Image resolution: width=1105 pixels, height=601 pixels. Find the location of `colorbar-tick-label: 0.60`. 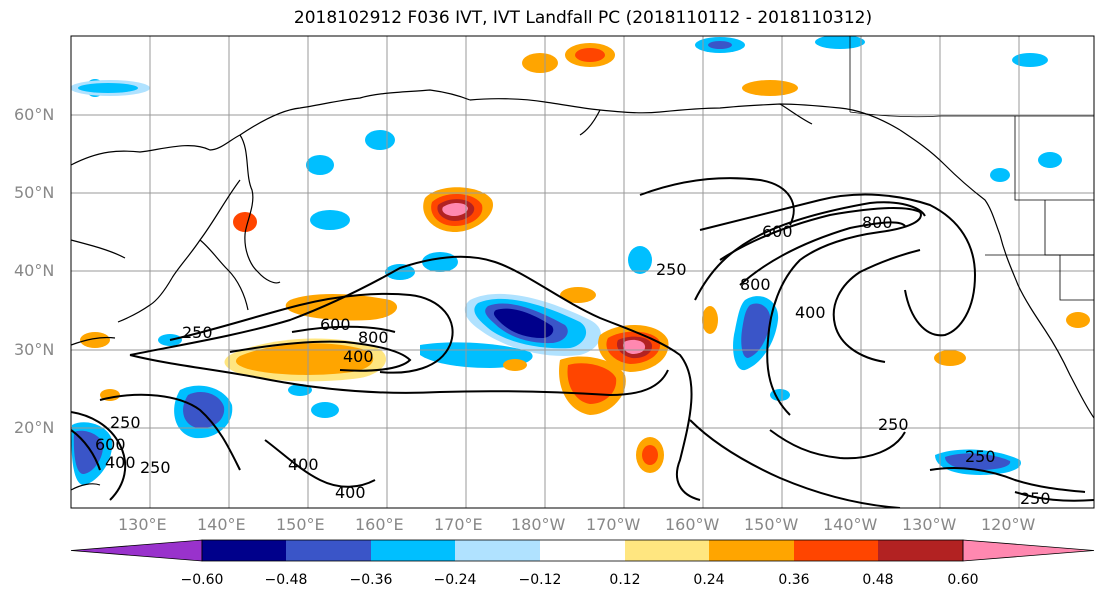

colorbar-tick-label: 0.60 is located at coordinates (963, 580).